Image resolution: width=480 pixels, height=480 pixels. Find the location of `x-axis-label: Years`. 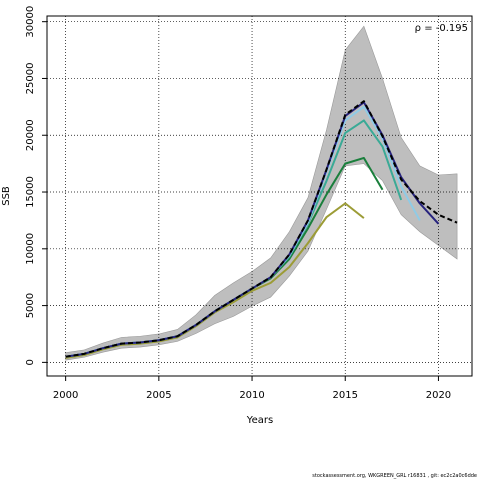

x-axis-label: Years is located at coordinates (259, 420).